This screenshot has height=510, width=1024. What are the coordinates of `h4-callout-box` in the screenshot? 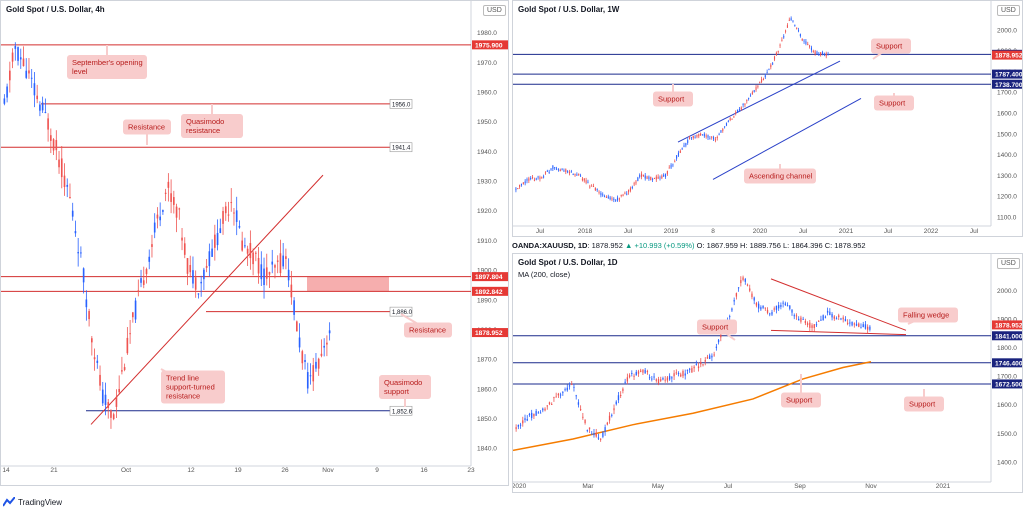 It's located at (107, 67).